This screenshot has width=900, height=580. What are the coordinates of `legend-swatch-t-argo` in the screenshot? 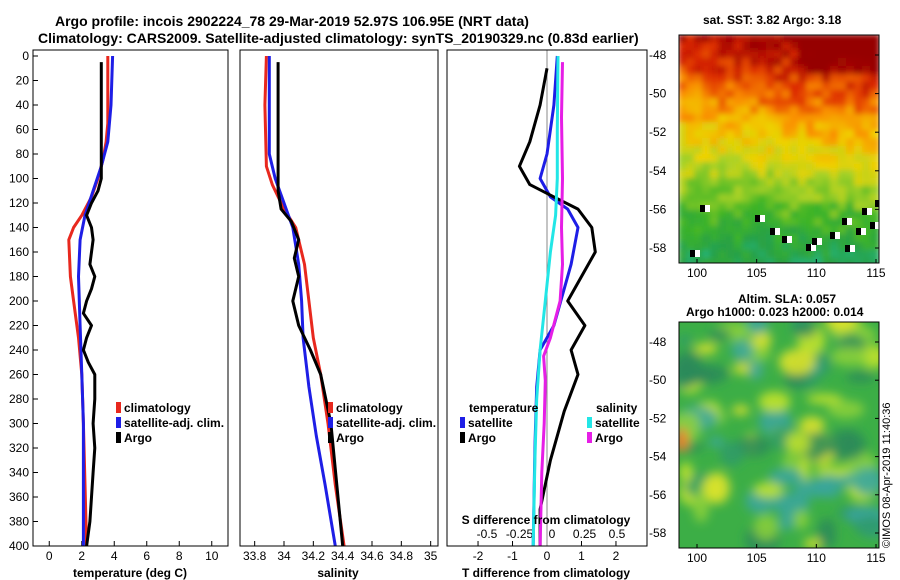 It's located at (462, 437).